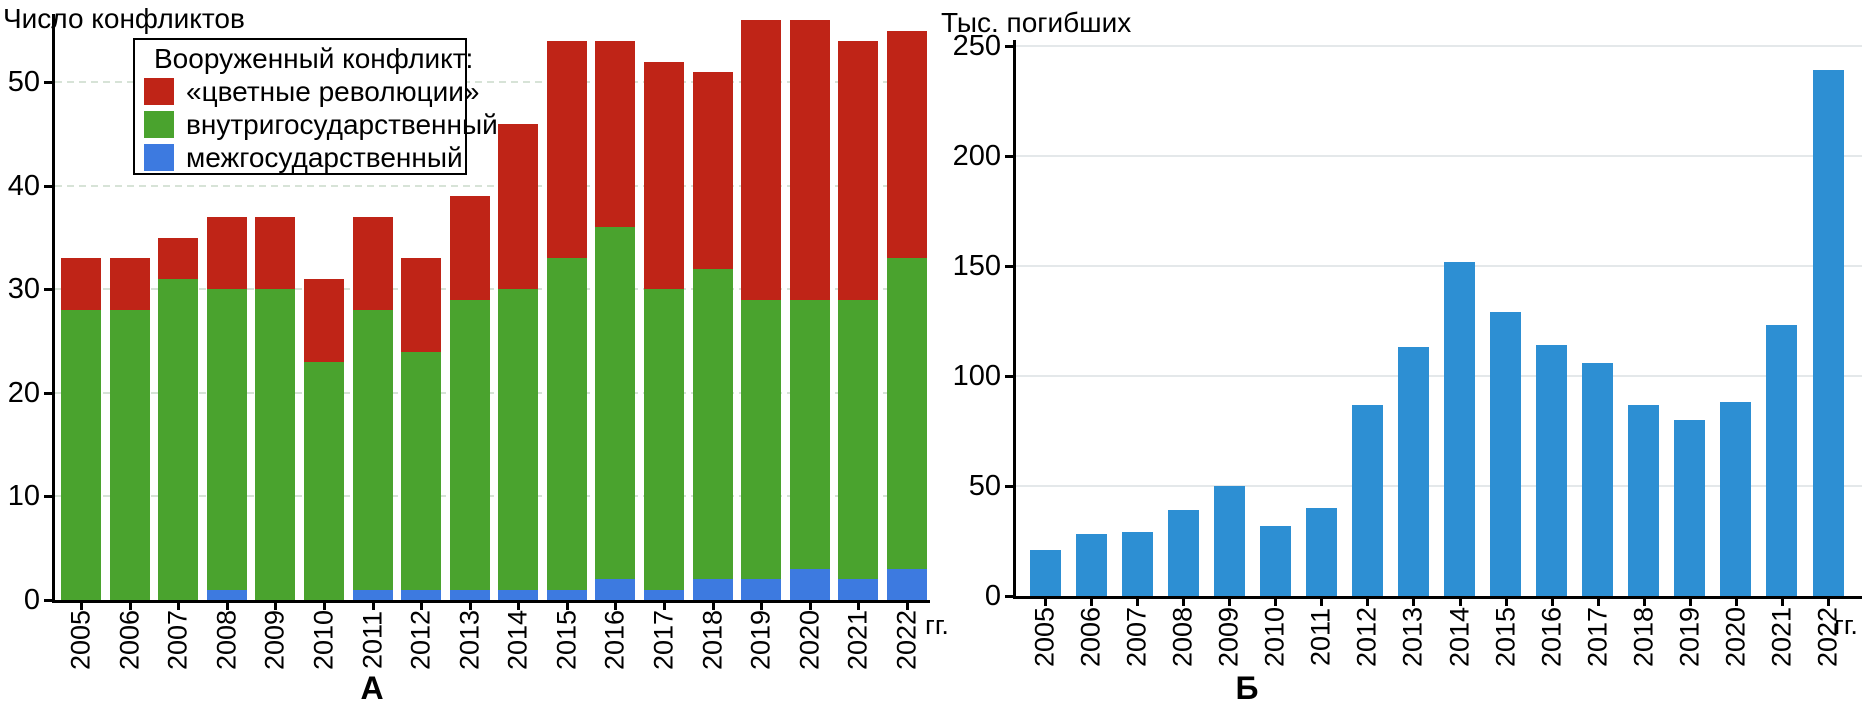 The width and height of the screenshot is (1866, 706). What do you see at coordinates (159, 157) in the screenshot?
I see `legend-swatch-blue` at bounding box center [159, 157].